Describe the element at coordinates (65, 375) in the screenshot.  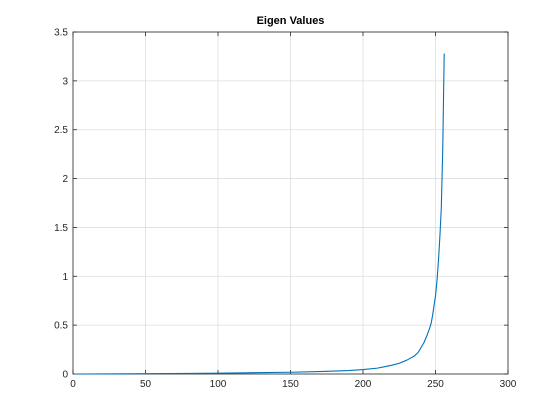
I see `y-tick-label: 0` at that location.